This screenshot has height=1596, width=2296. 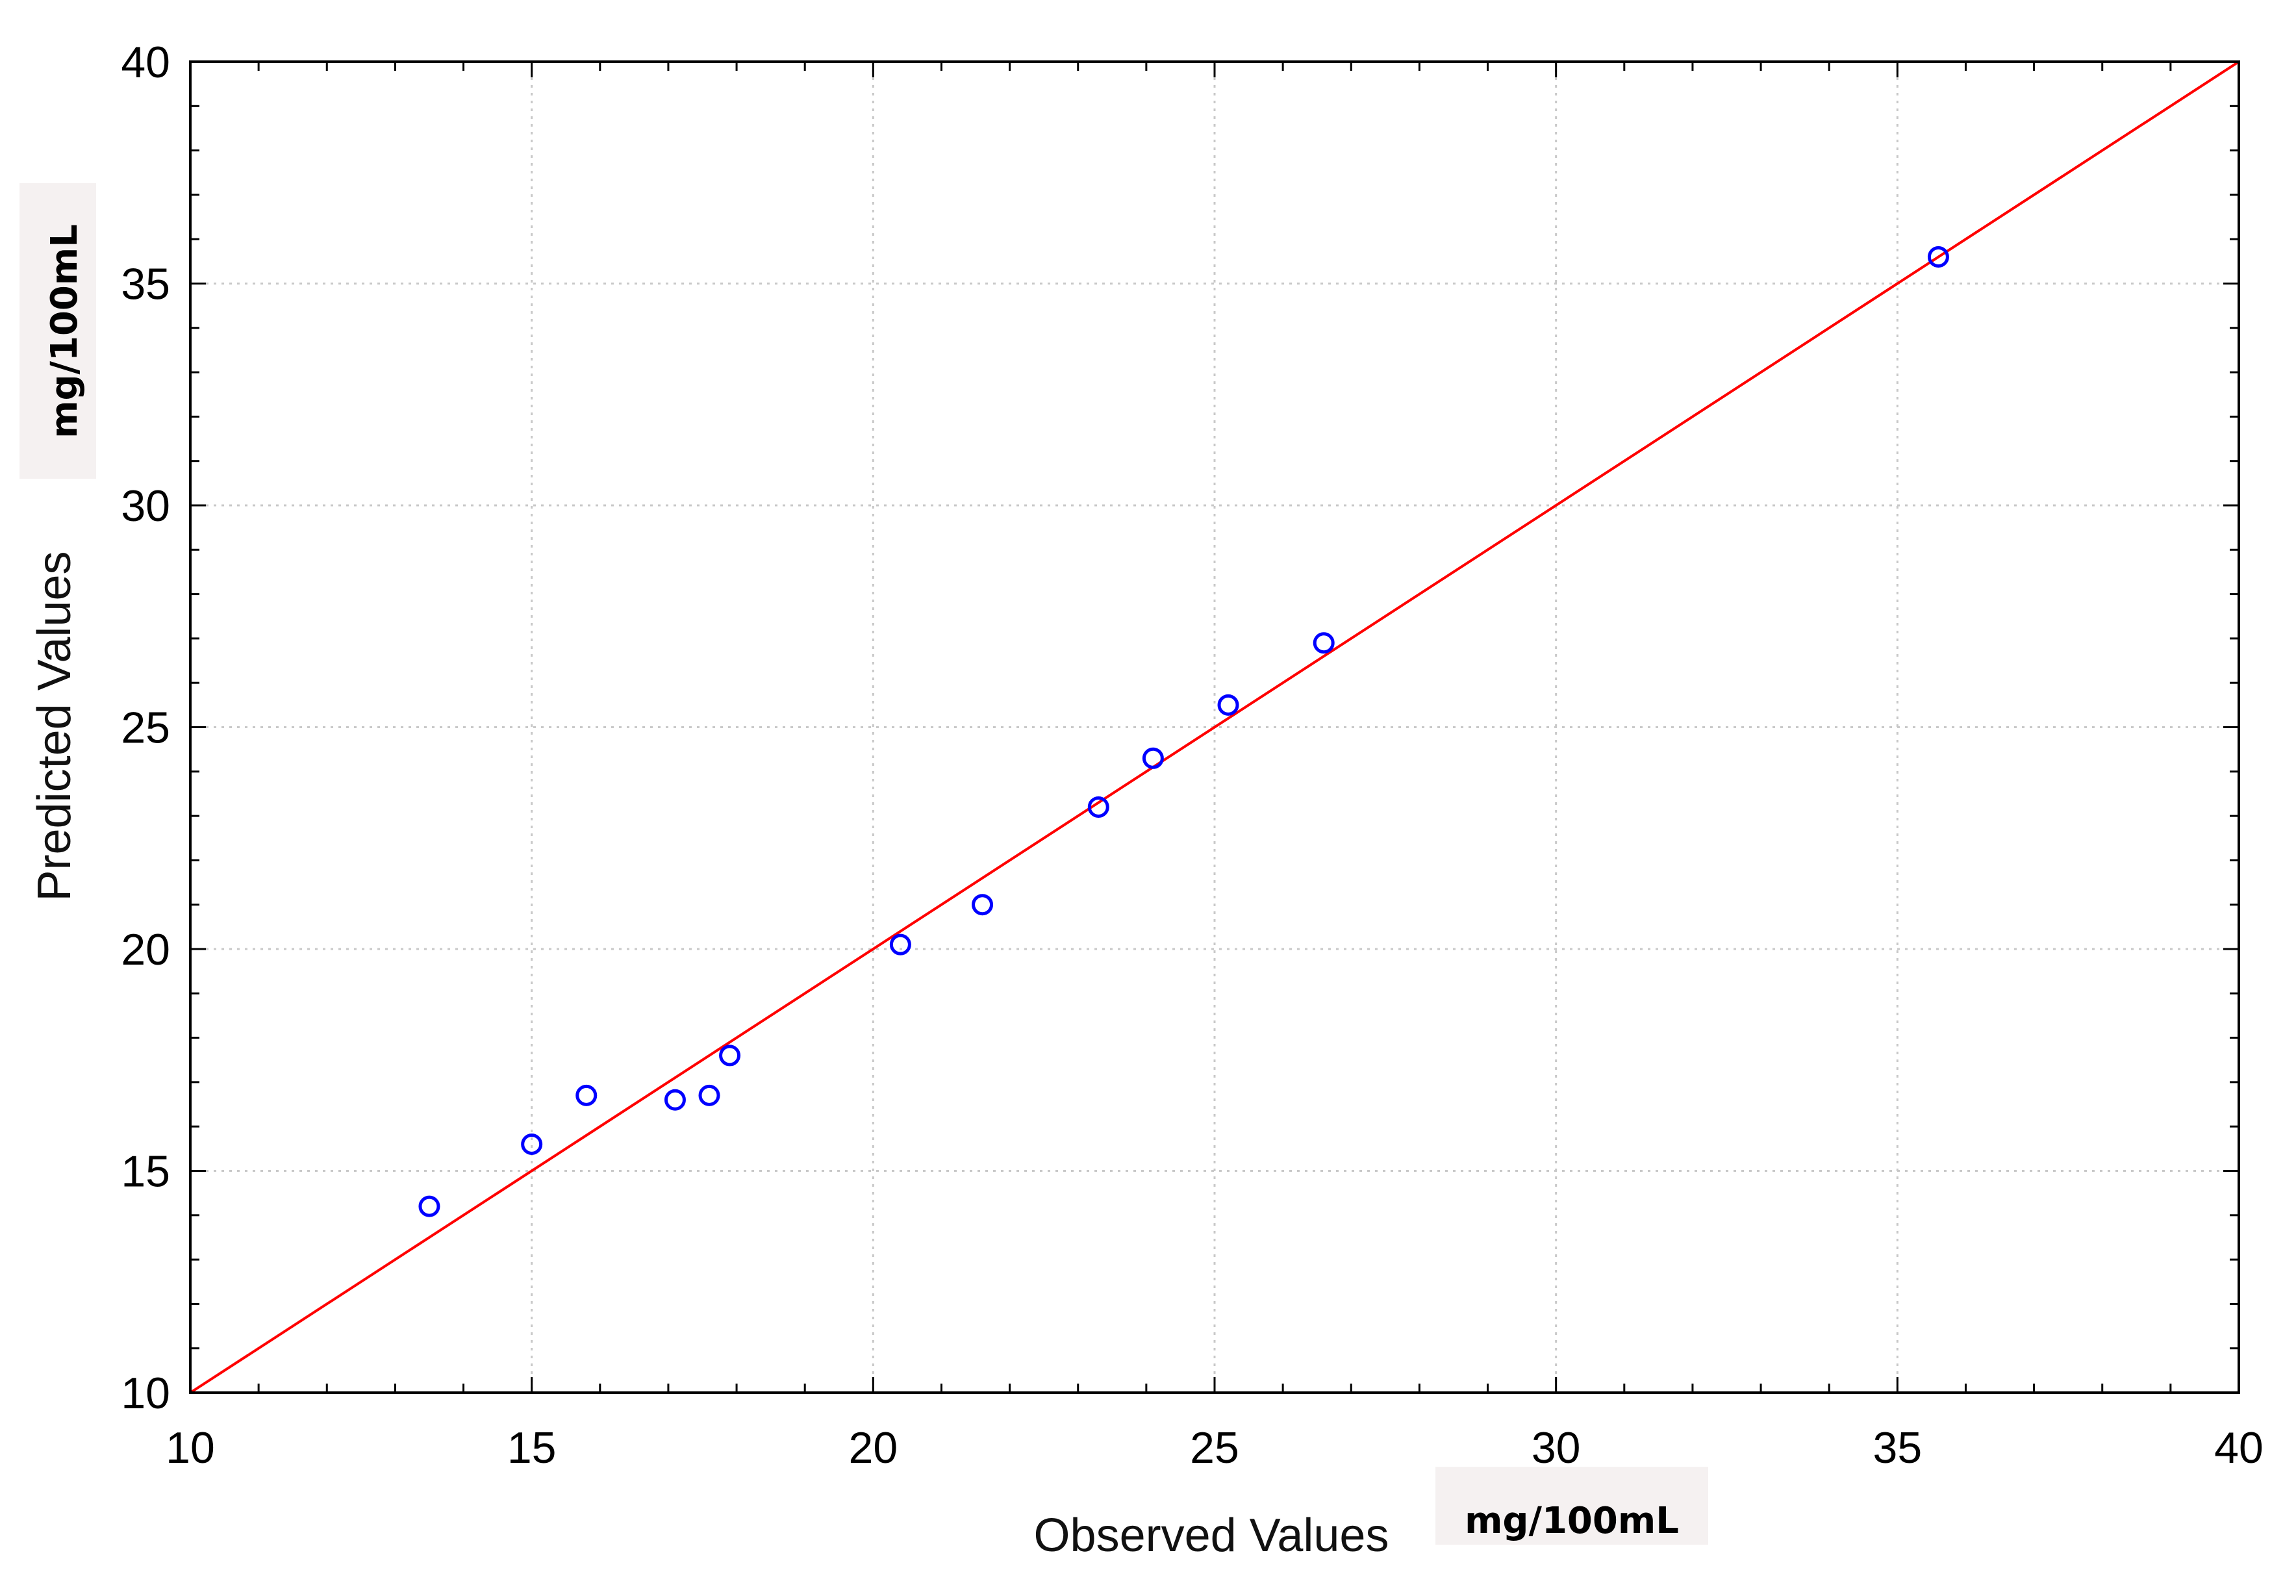 I want to click on x-axis-unit: mg/100mL, so click(x=1572, y=1521).